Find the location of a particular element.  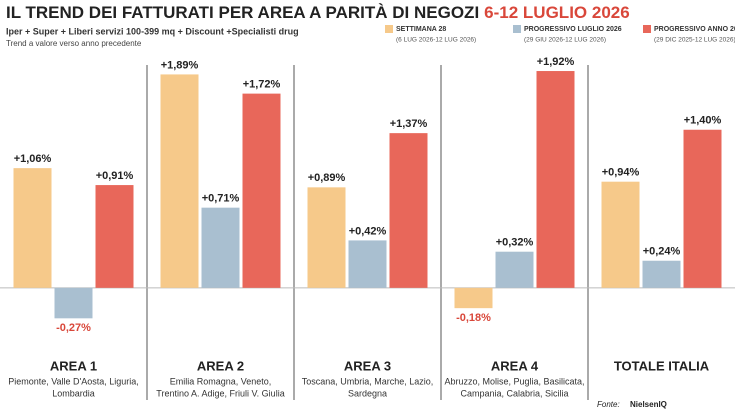

region-label: Emilia Romagna, Veneto, is located at coordinates (221, 381).